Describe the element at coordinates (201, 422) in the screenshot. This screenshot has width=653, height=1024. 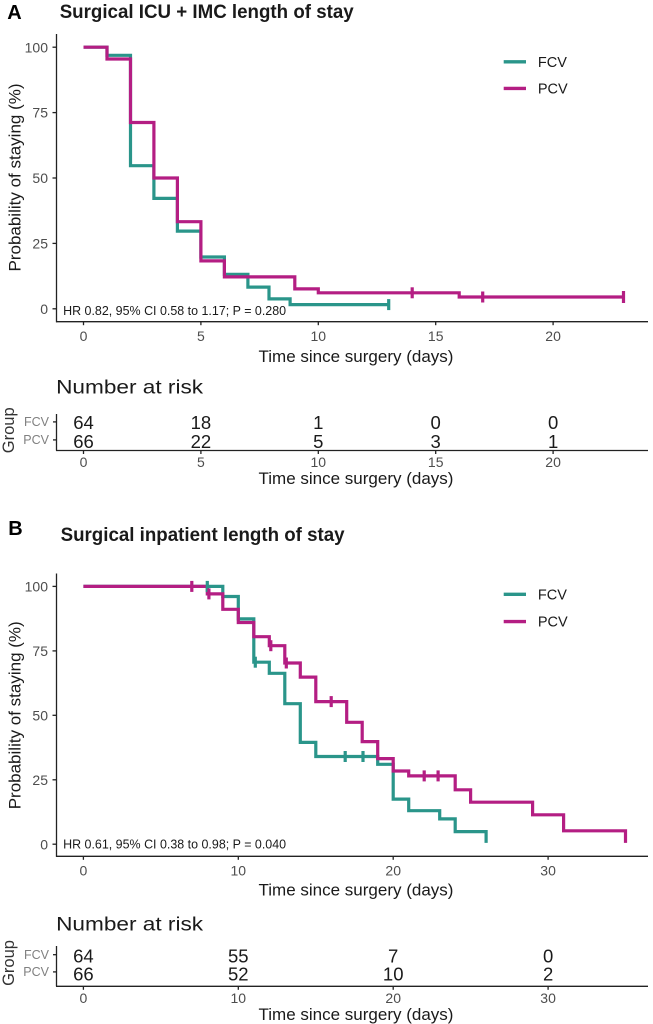
I see `svg-text: 18` at that location.